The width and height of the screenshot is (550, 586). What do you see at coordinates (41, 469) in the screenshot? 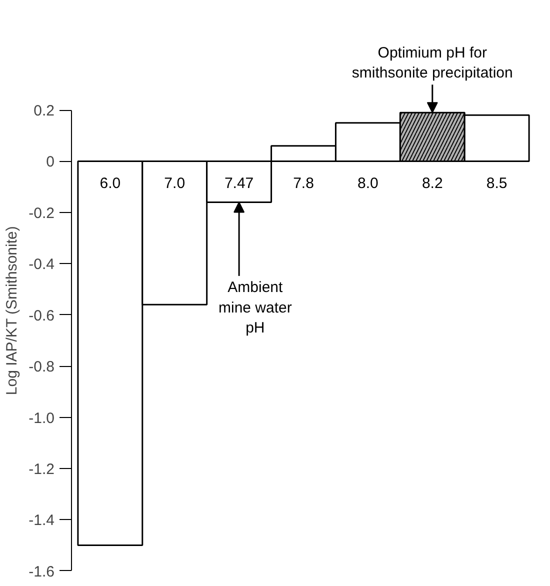
I see `y-tick-label: -1.2` at bounding box center [41, 469].